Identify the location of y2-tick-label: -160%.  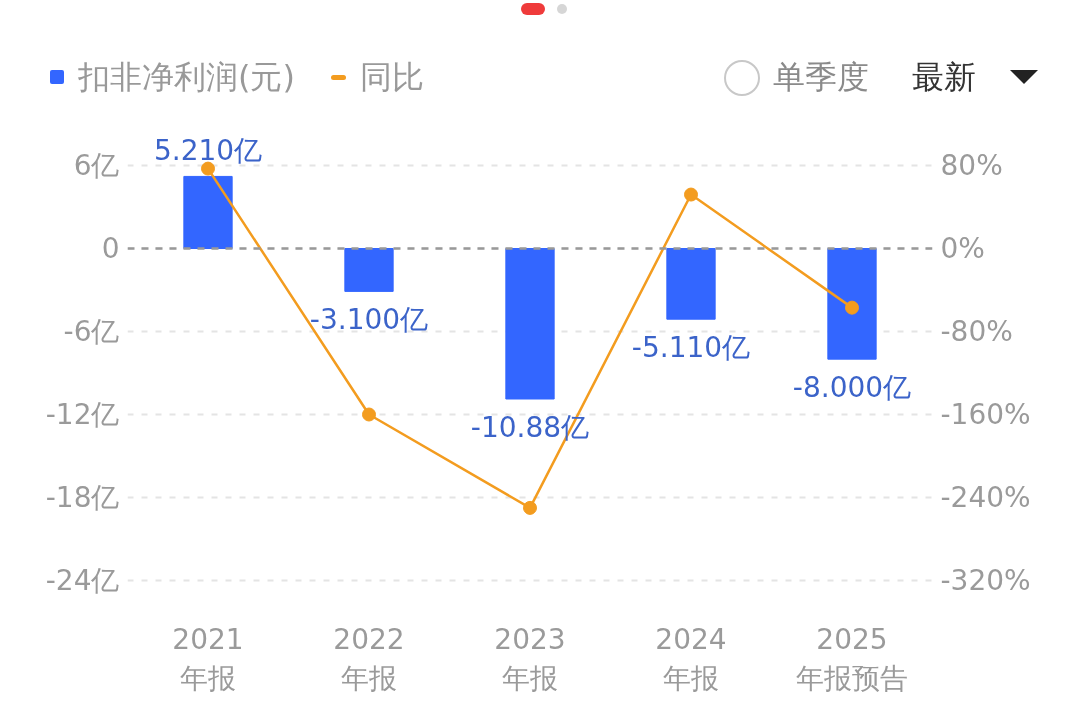
(985, 414).